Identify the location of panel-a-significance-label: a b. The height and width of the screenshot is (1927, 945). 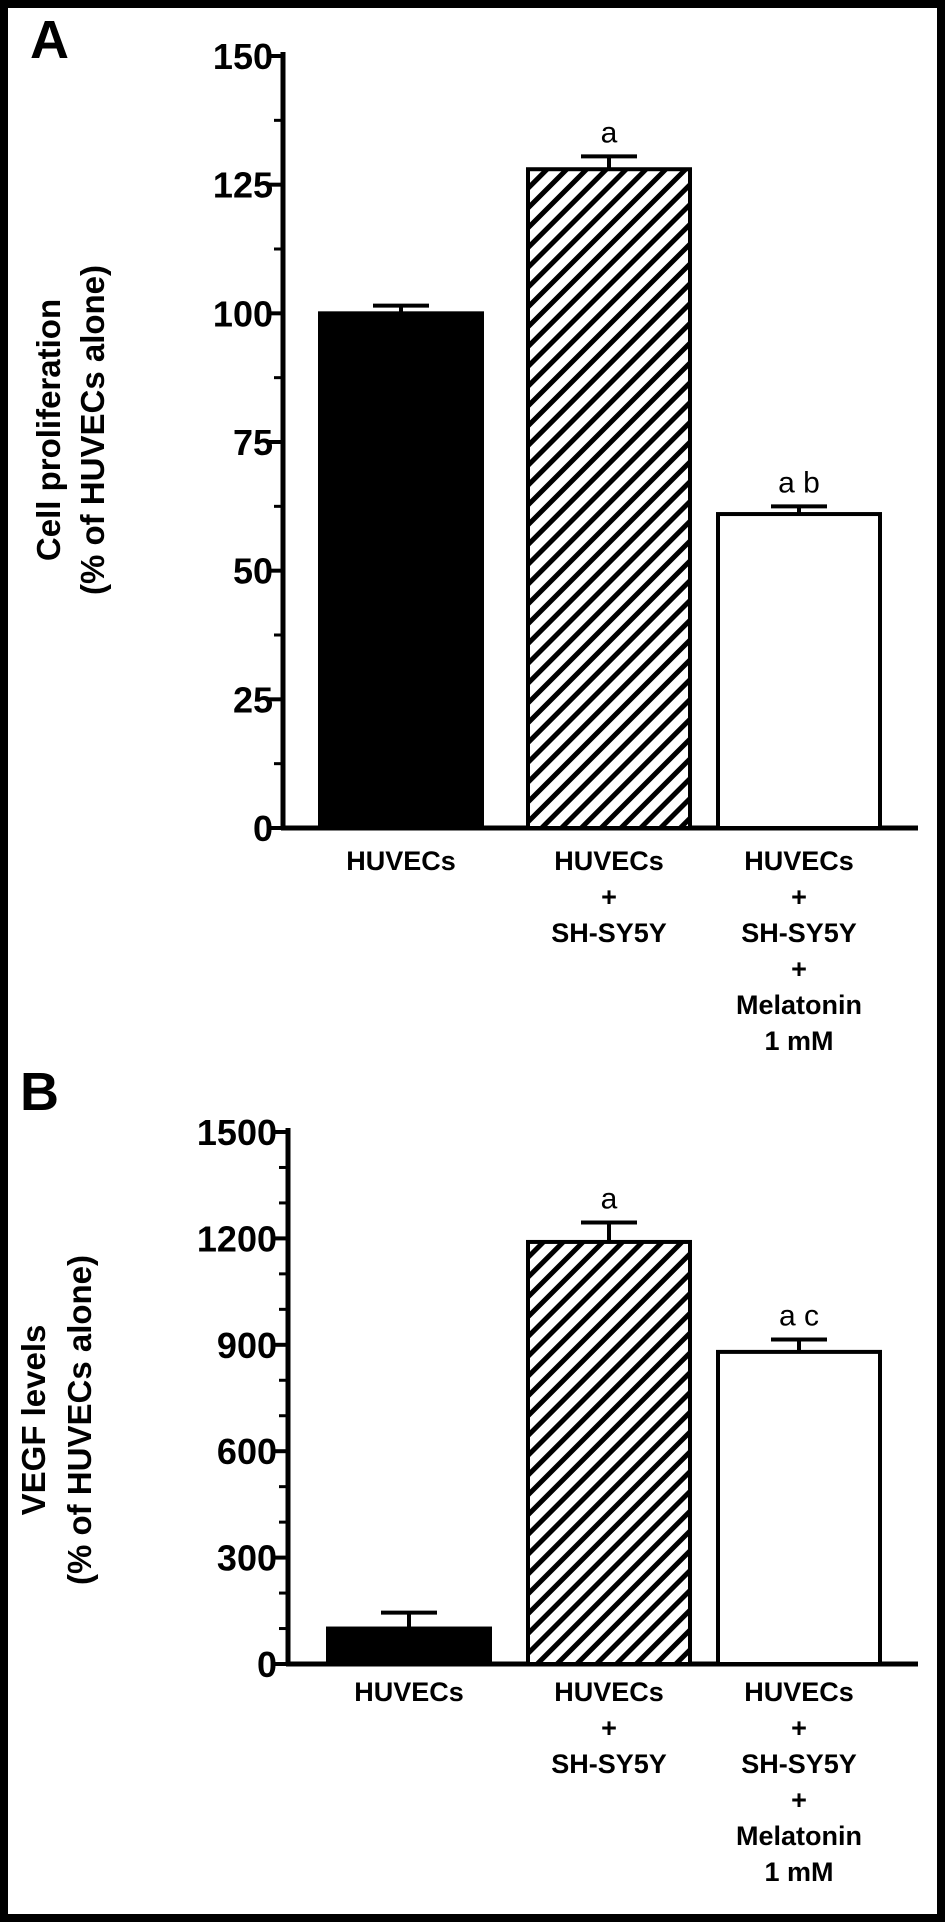
(799, 482).